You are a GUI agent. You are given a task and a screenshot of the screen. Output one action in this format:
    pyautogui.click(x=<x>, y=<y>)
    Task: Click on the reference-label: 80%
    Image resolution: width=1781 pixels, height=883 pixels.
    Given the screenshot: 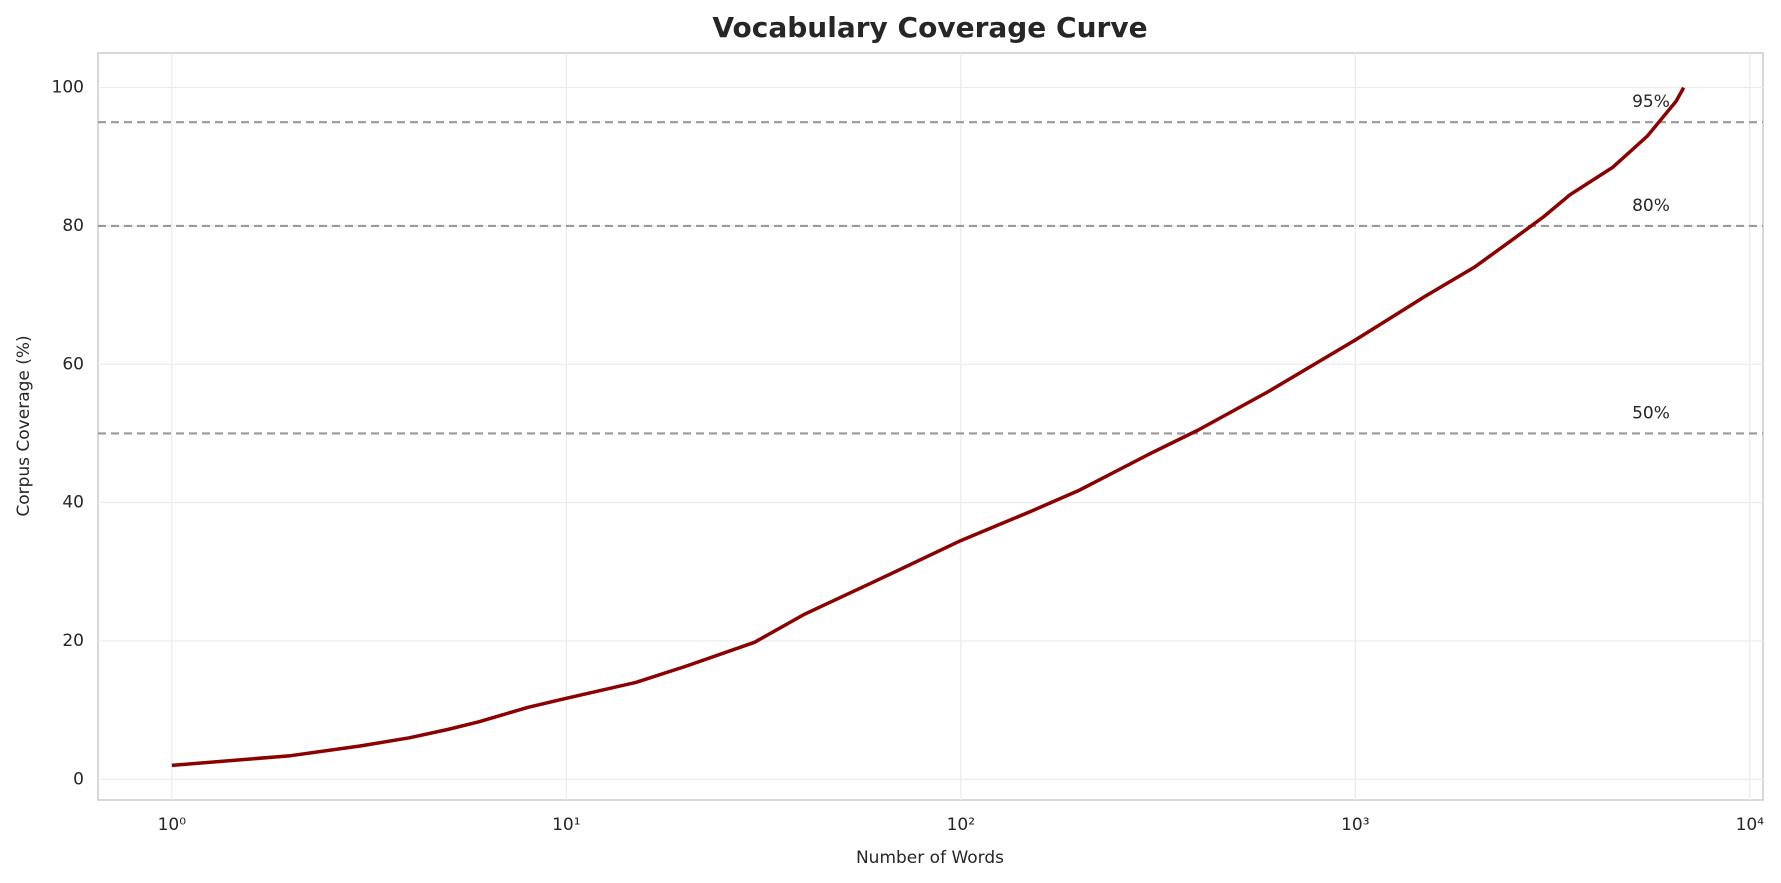 What is the action you would take?
    pyautogui.click(x=1651, y=206)
    